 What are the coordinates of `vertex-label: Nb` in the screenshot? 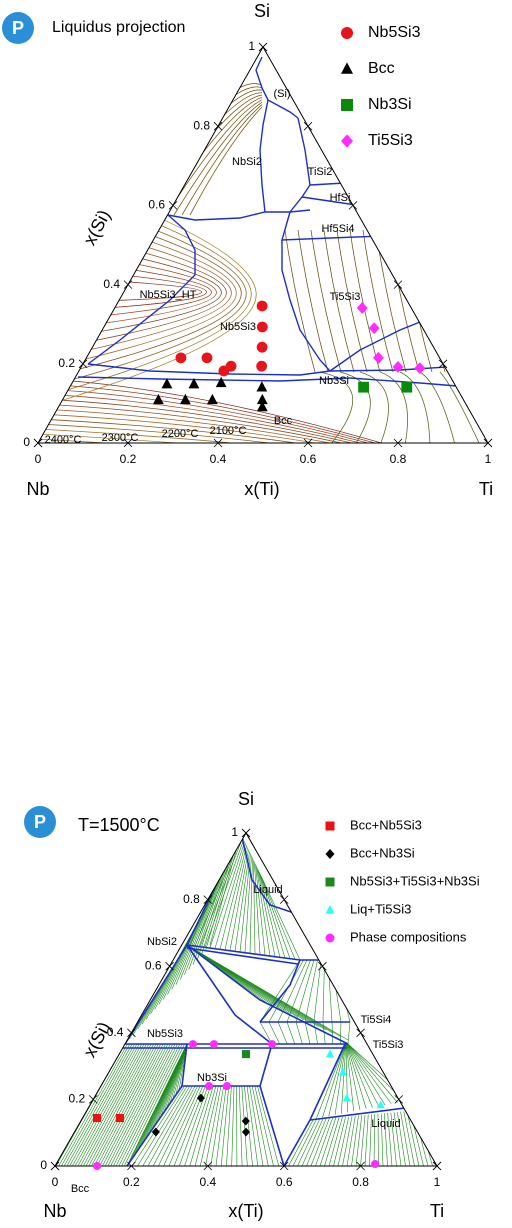 It's located at (54, 1211).